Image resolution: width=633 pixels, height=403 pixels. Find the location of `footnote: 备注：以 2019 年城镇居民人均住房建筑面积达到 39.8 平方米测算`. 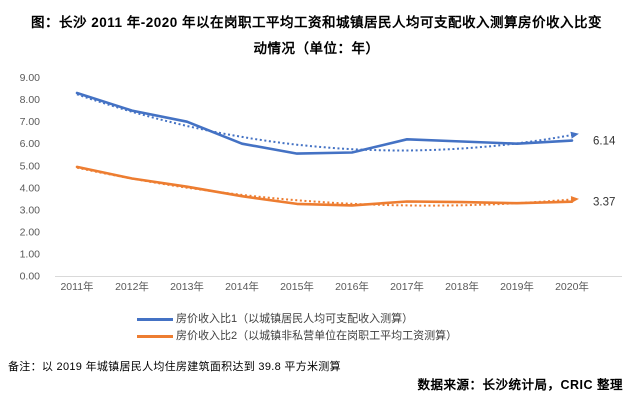

footnote: 备注：以 2019 年城镇居民人均住房建筑面积达到 39.8 平方米测算 is located at coordinates (174, 367).